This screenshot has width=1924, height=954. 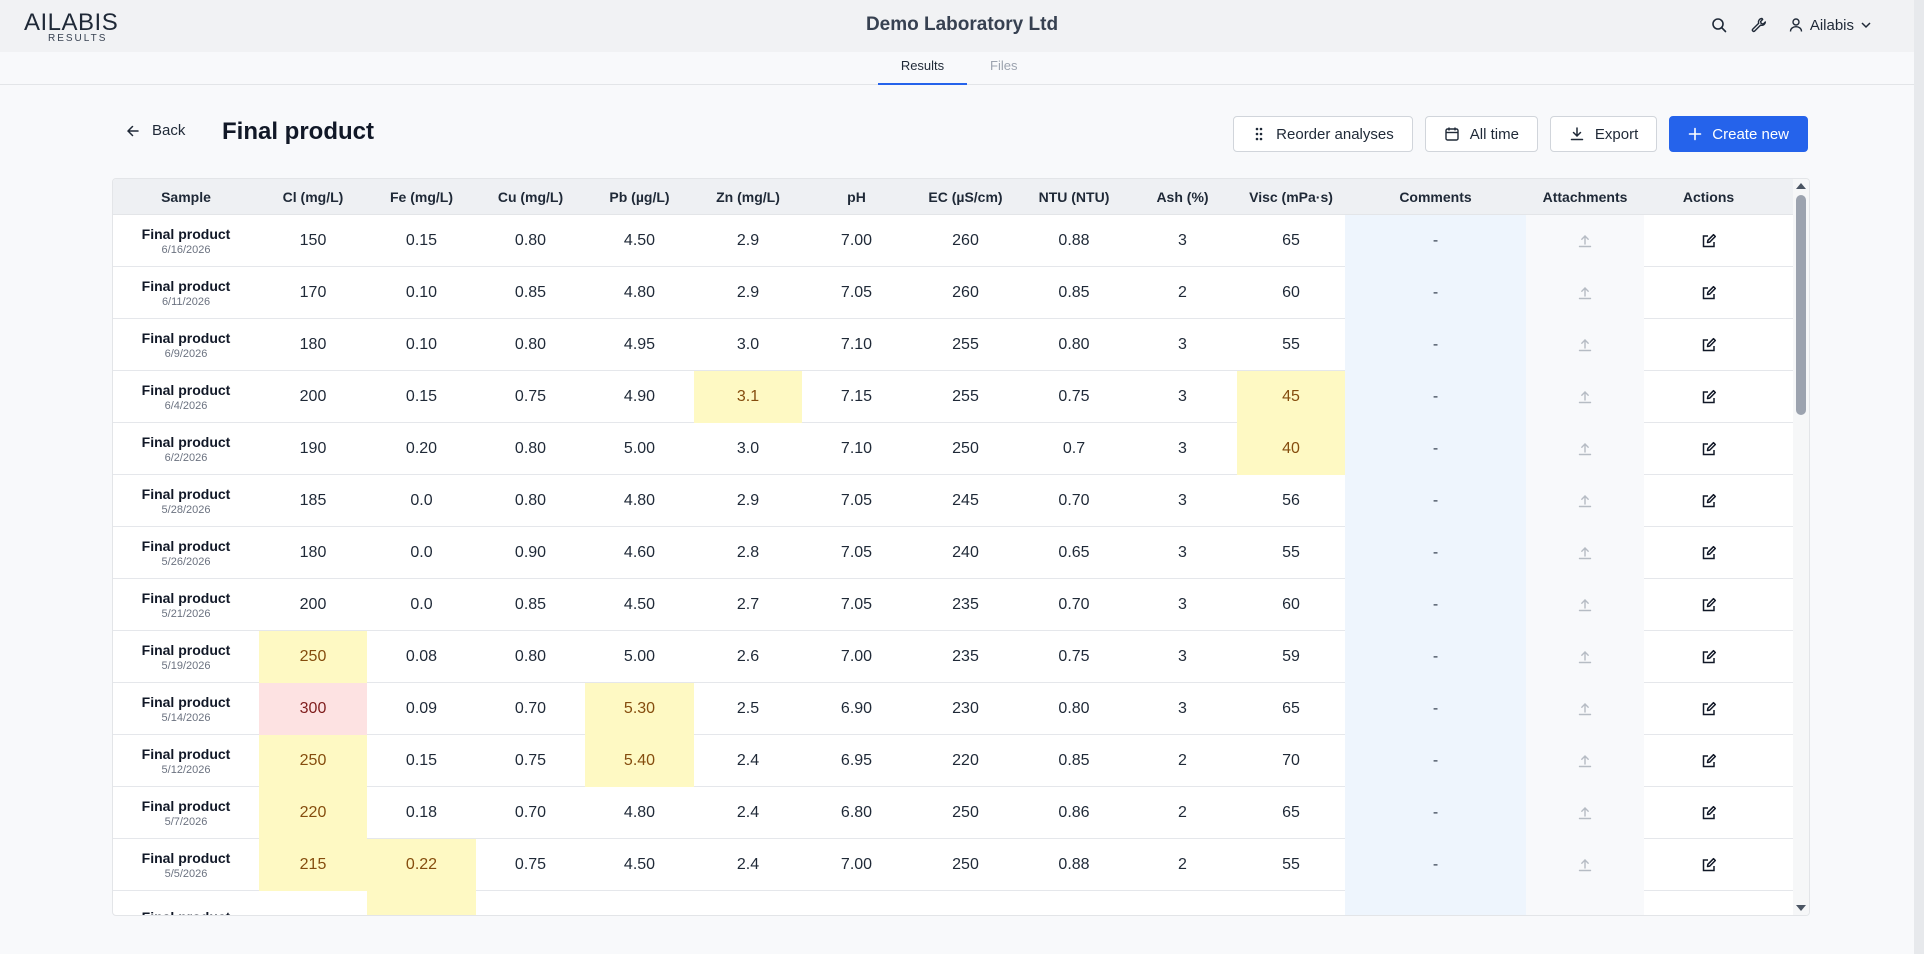 What do you see at coordinates (1074, 448) in the screenshot?
I see `result-cell: 0.7` at bounding box center [1074, 448].